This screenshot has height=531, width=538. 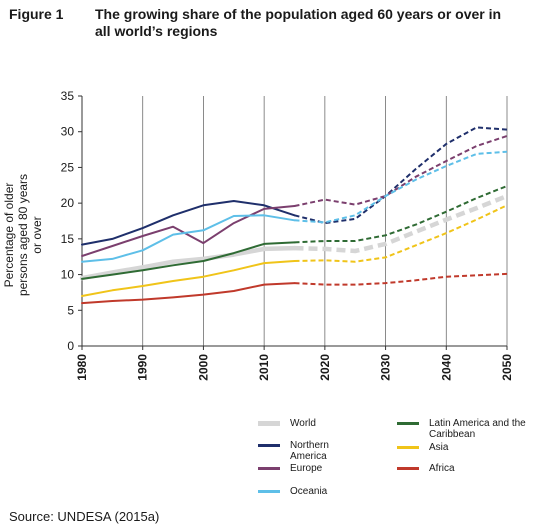 What do you see at coordinates (143, 367) in the screenshot?
I see `x-tick-label-1990: 1990` at bounding box center [143, 367].